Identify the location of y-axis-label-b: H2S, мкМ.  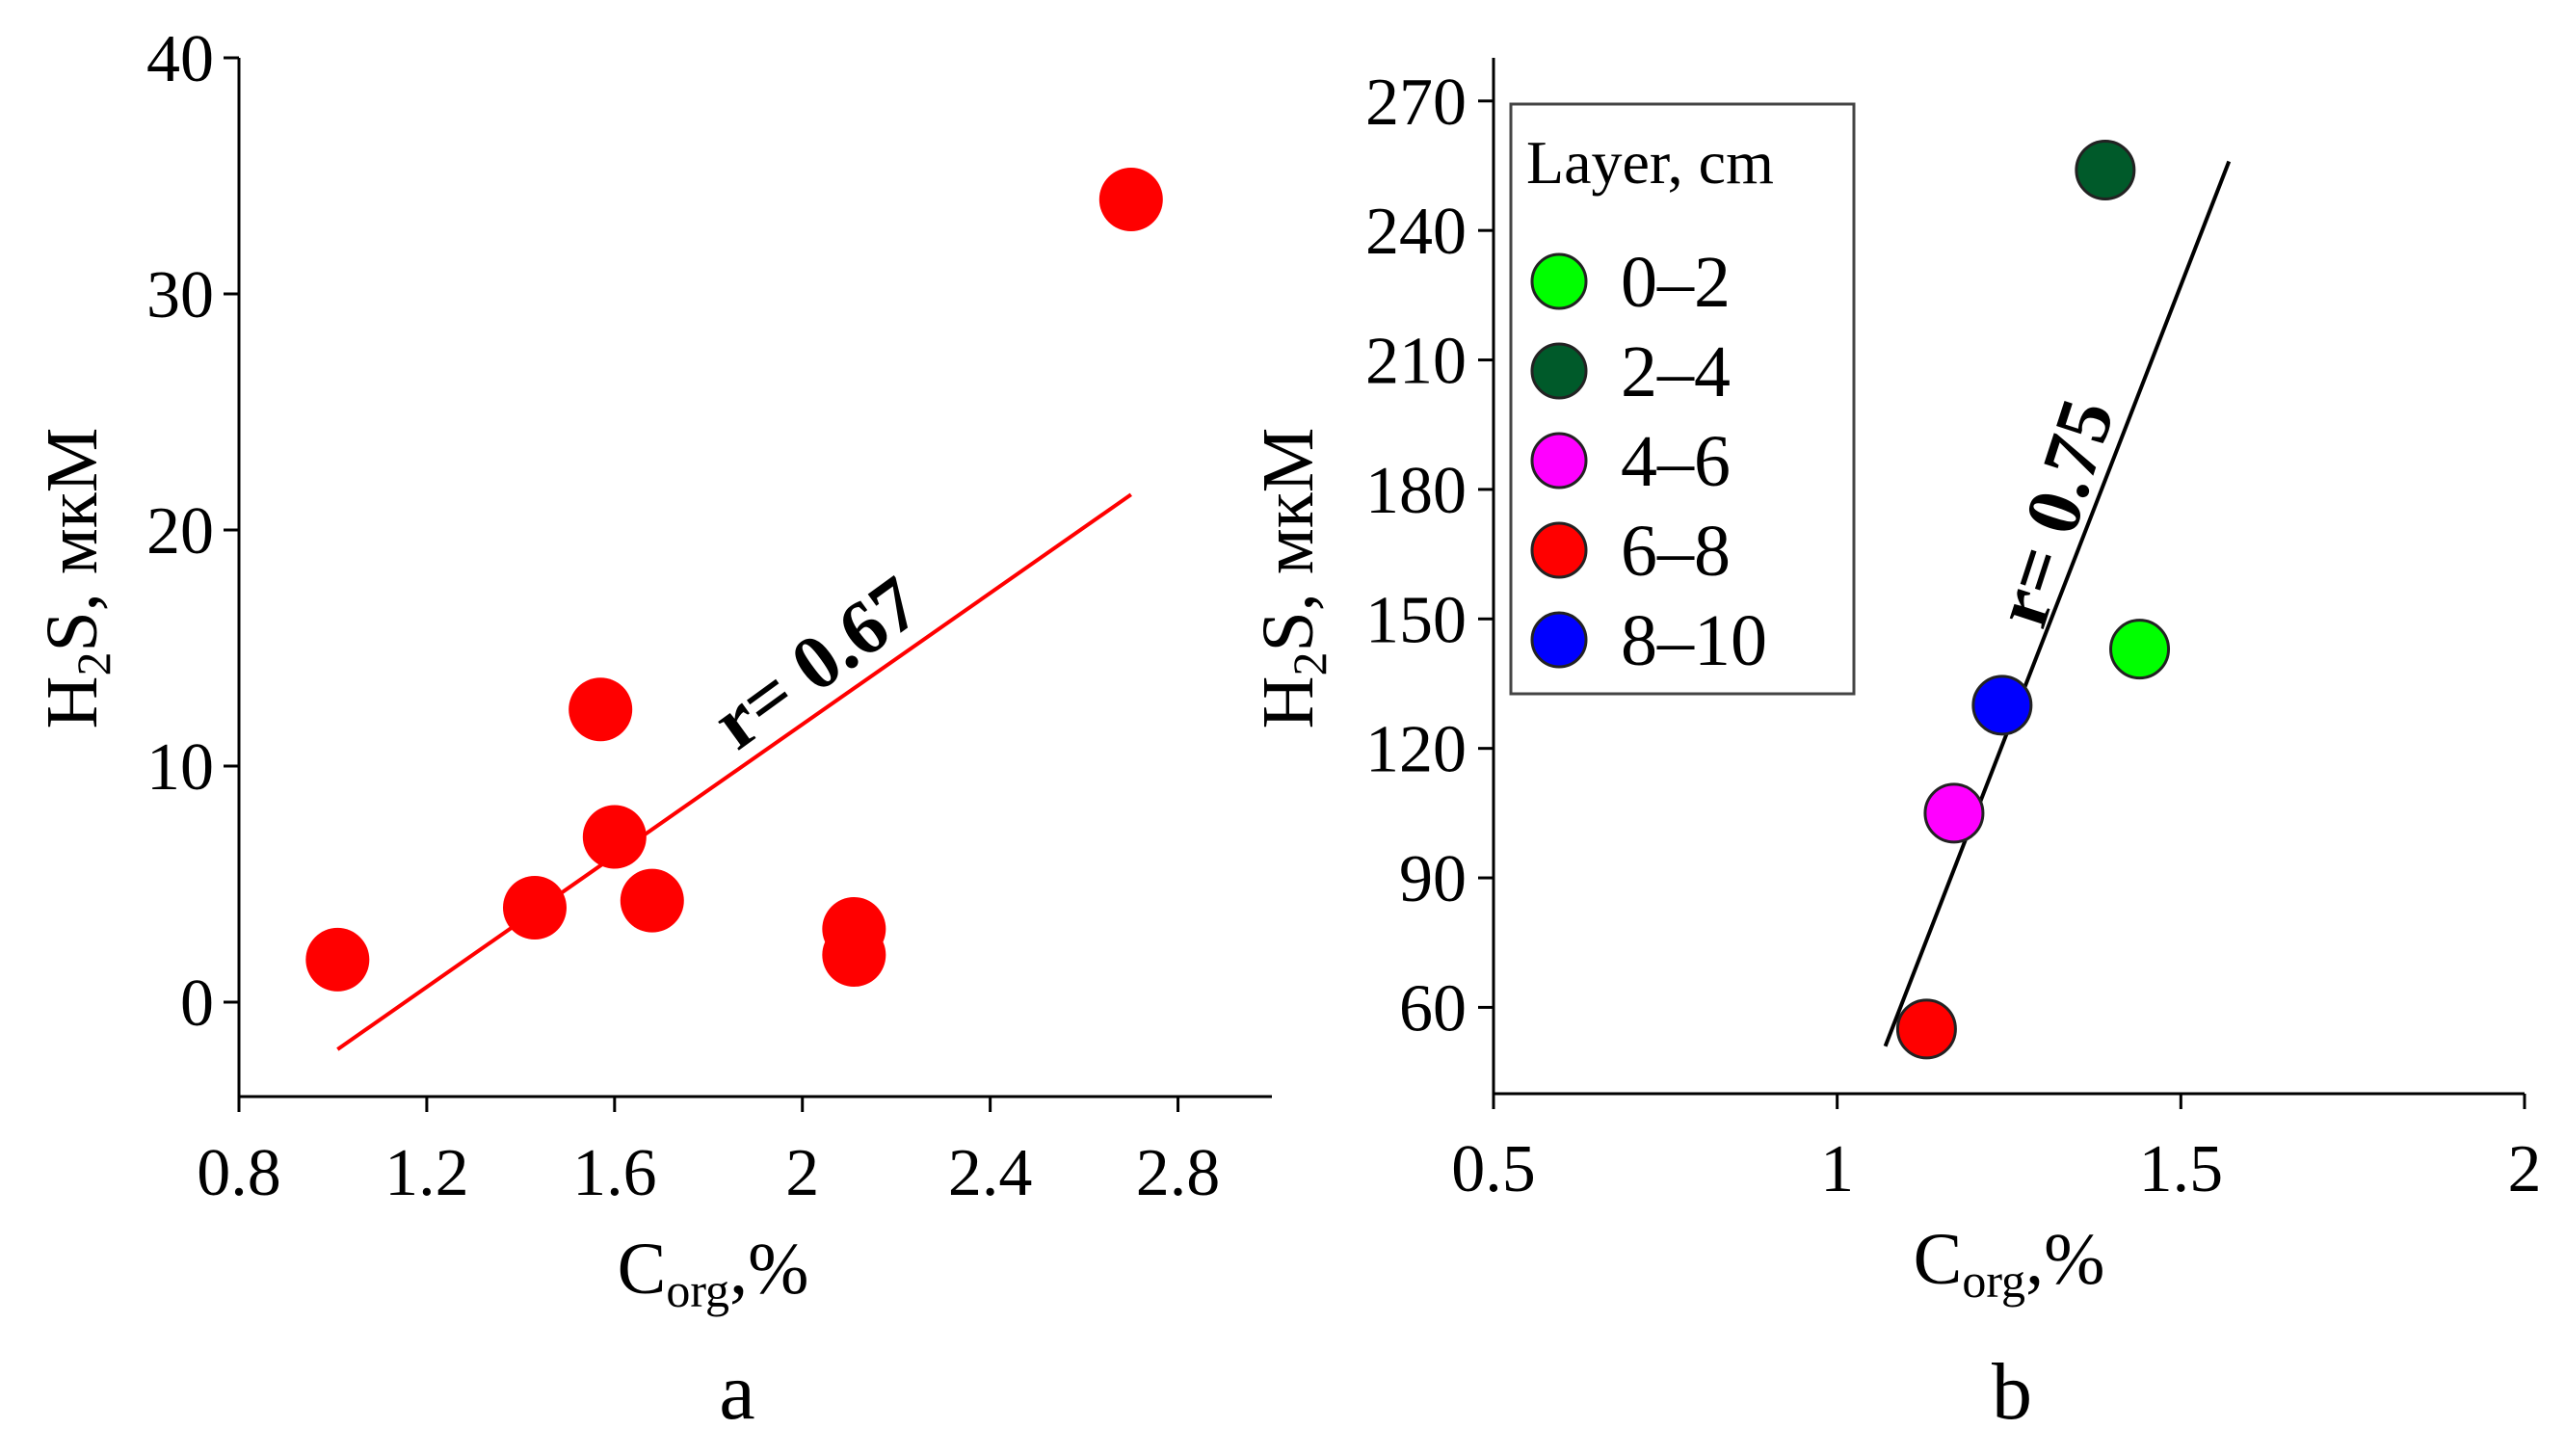
(1292, 579).